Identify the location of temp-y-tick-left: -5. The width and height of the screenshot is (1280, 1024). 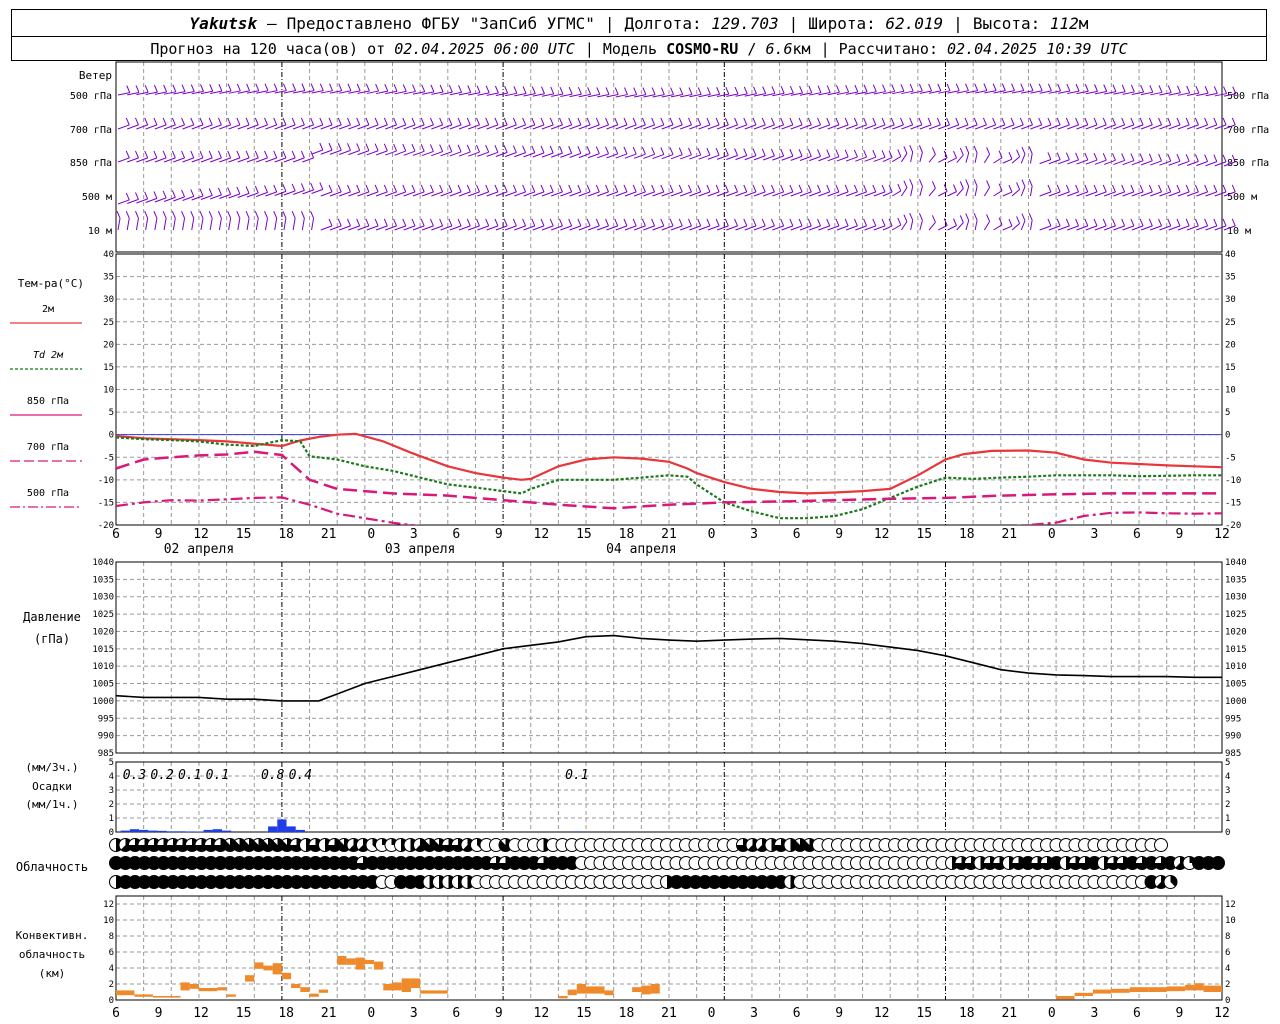
(108, 458).